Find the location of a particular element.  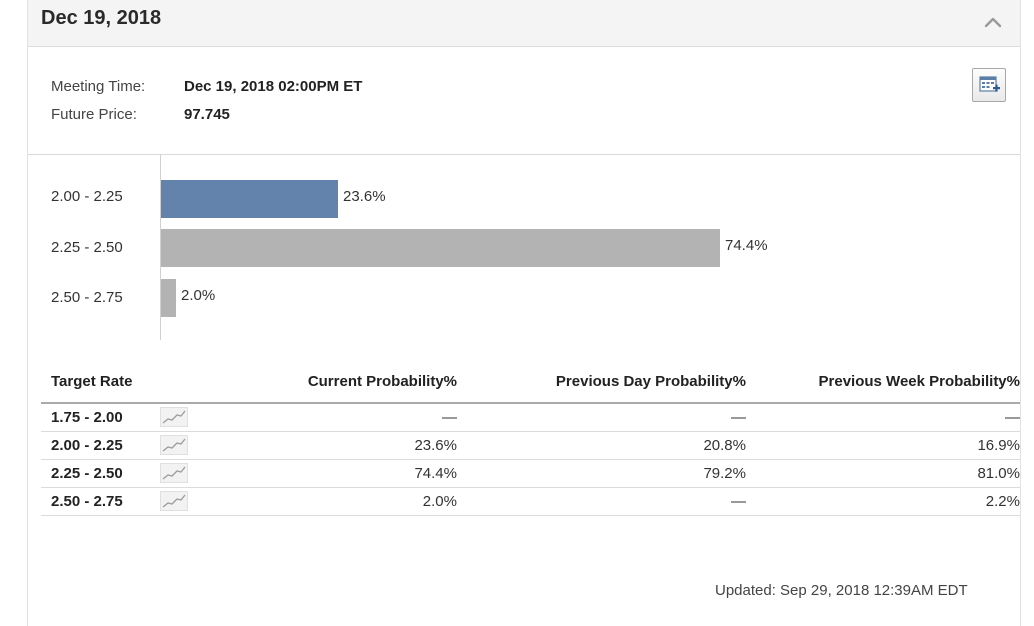

bar-category-label: 2.00 - 2.25 is located at coordinates (87, 196).